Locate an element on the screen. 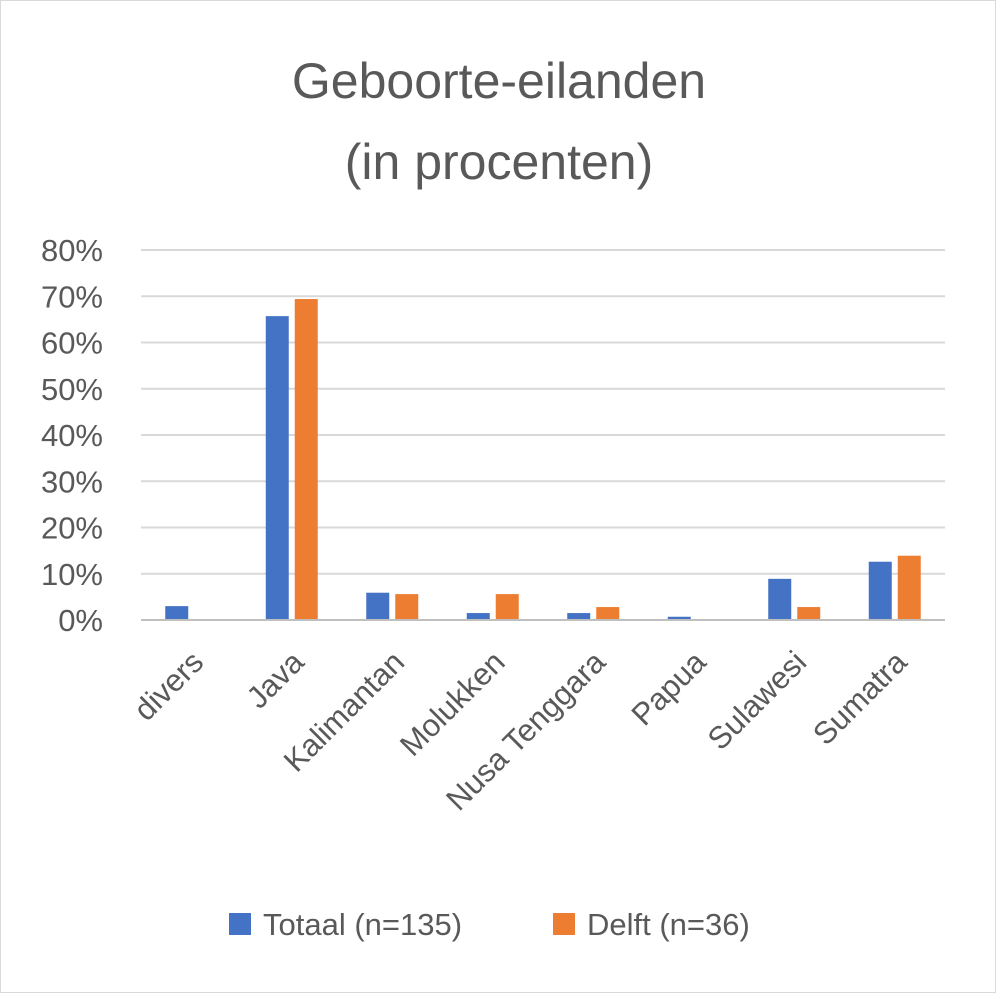  chart-title-line-1: Geboorte-eilanden is located at coordinates (499, 81).